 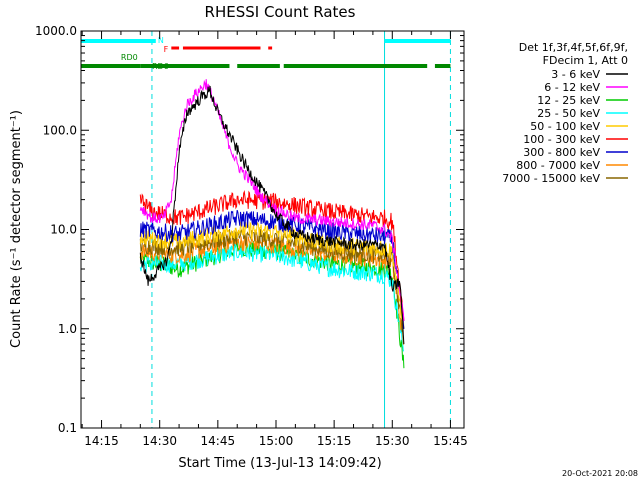 I want to click on x-tick-label-0: 14:15, so click(x=101, y=441).